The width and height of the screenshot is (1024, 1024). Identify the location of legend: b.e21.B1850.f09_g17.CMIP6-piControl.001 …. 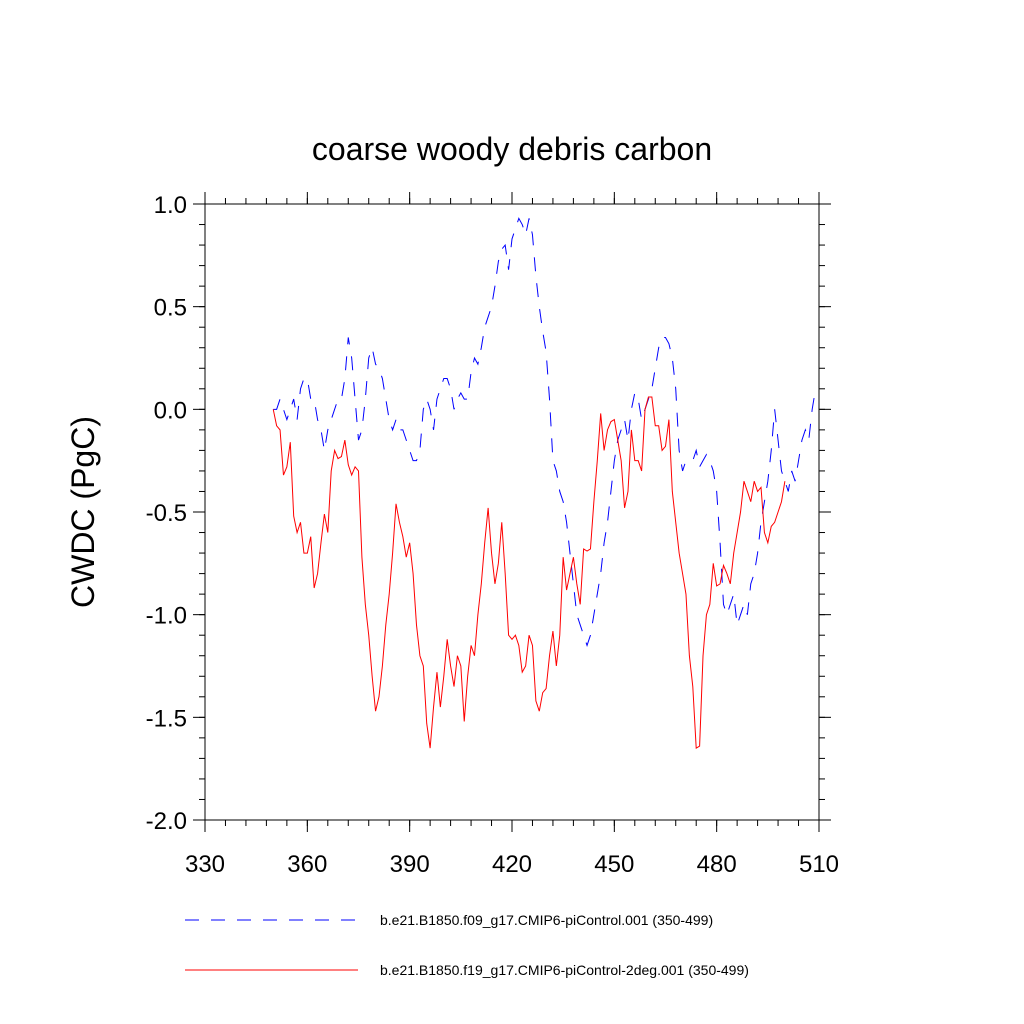
(467, 945).